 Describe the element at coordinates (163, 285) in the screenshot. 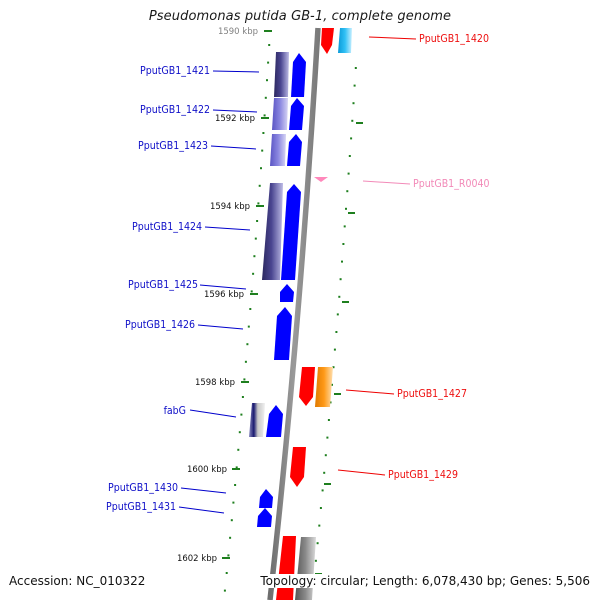

I see `gene-label-pputgb1-1425: PputGB1_1425` at that location.